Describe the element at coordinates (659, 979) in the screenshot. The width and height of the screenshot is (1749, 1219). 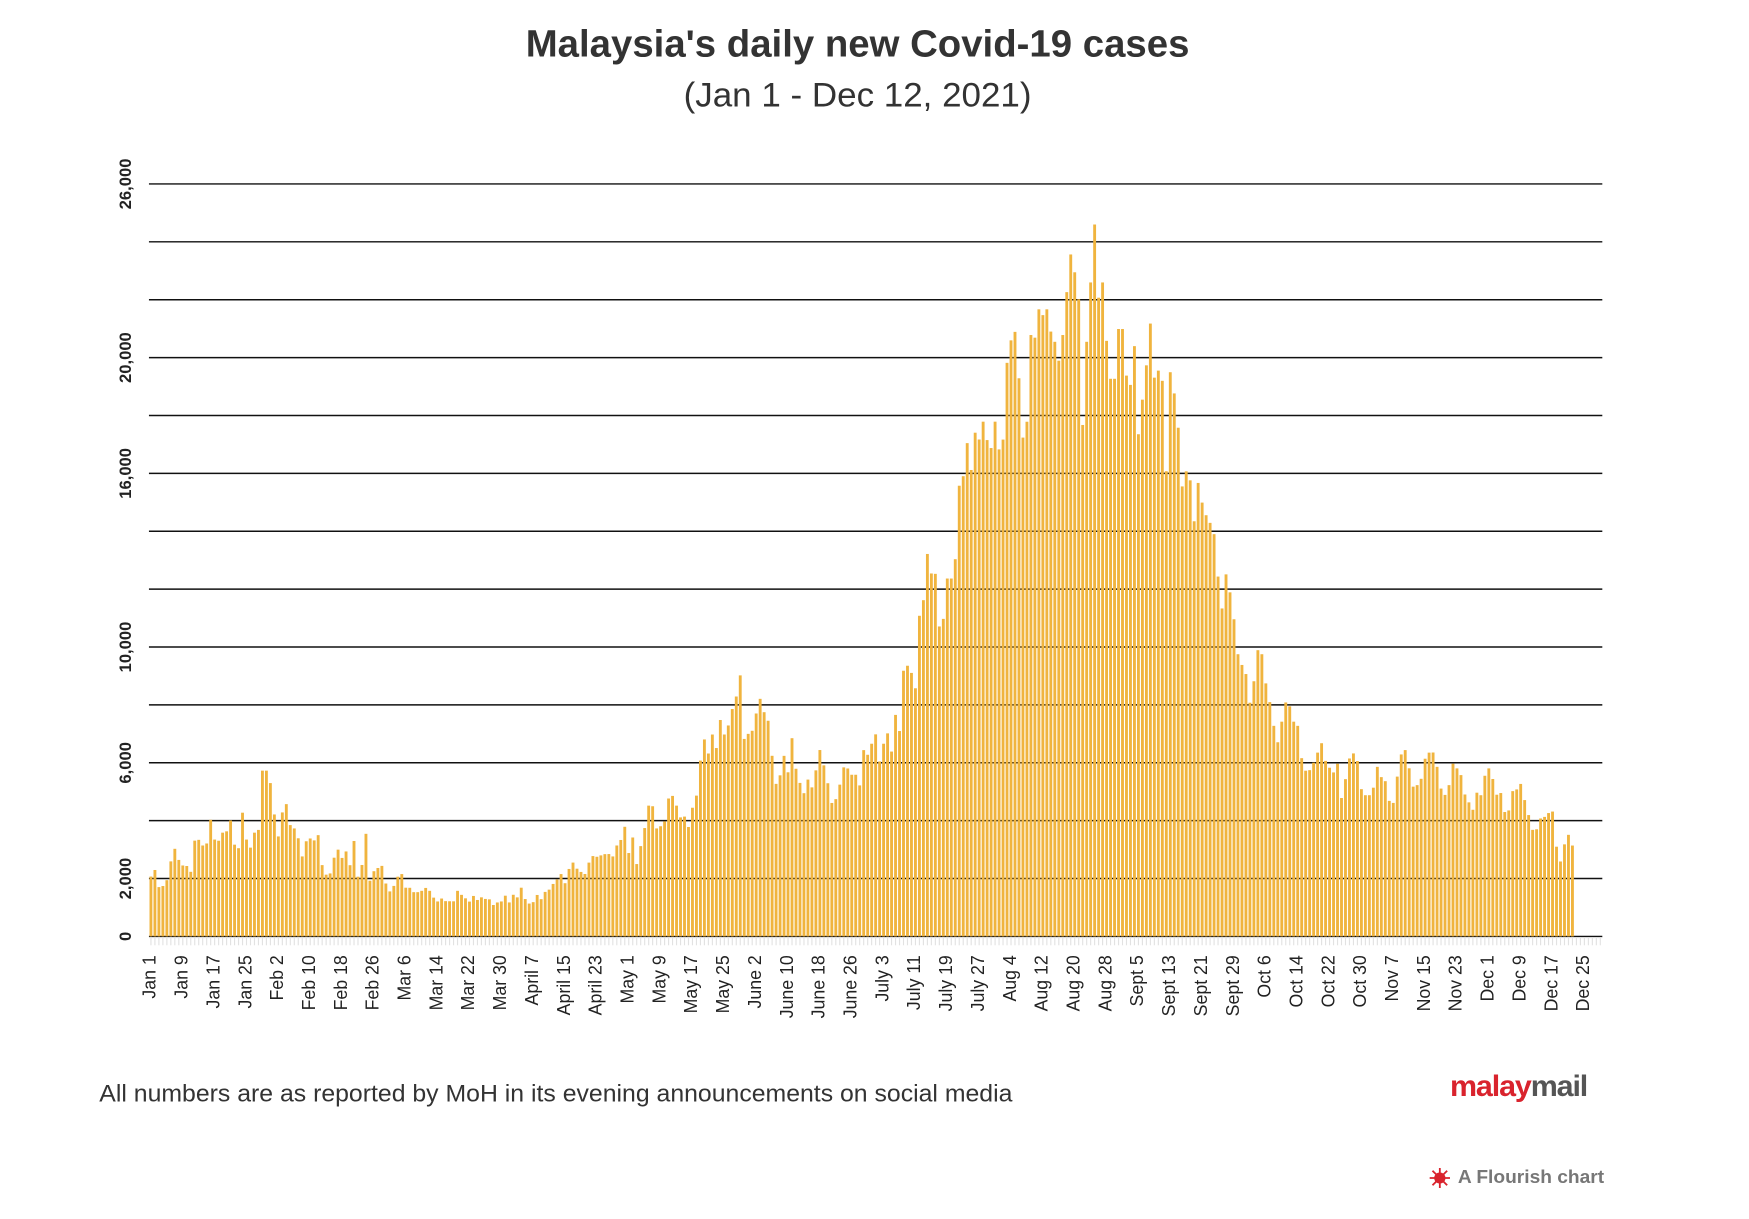
I see `x-tick-label: May 9` at that location.